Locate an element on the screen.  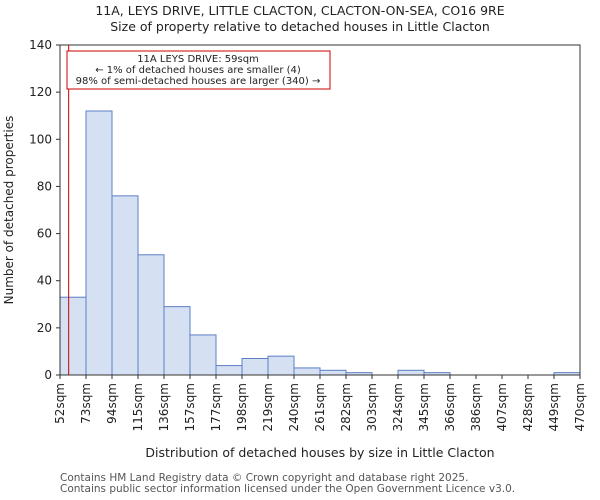
x-tick-label: 282sqm is located at coordinates (346, 407).